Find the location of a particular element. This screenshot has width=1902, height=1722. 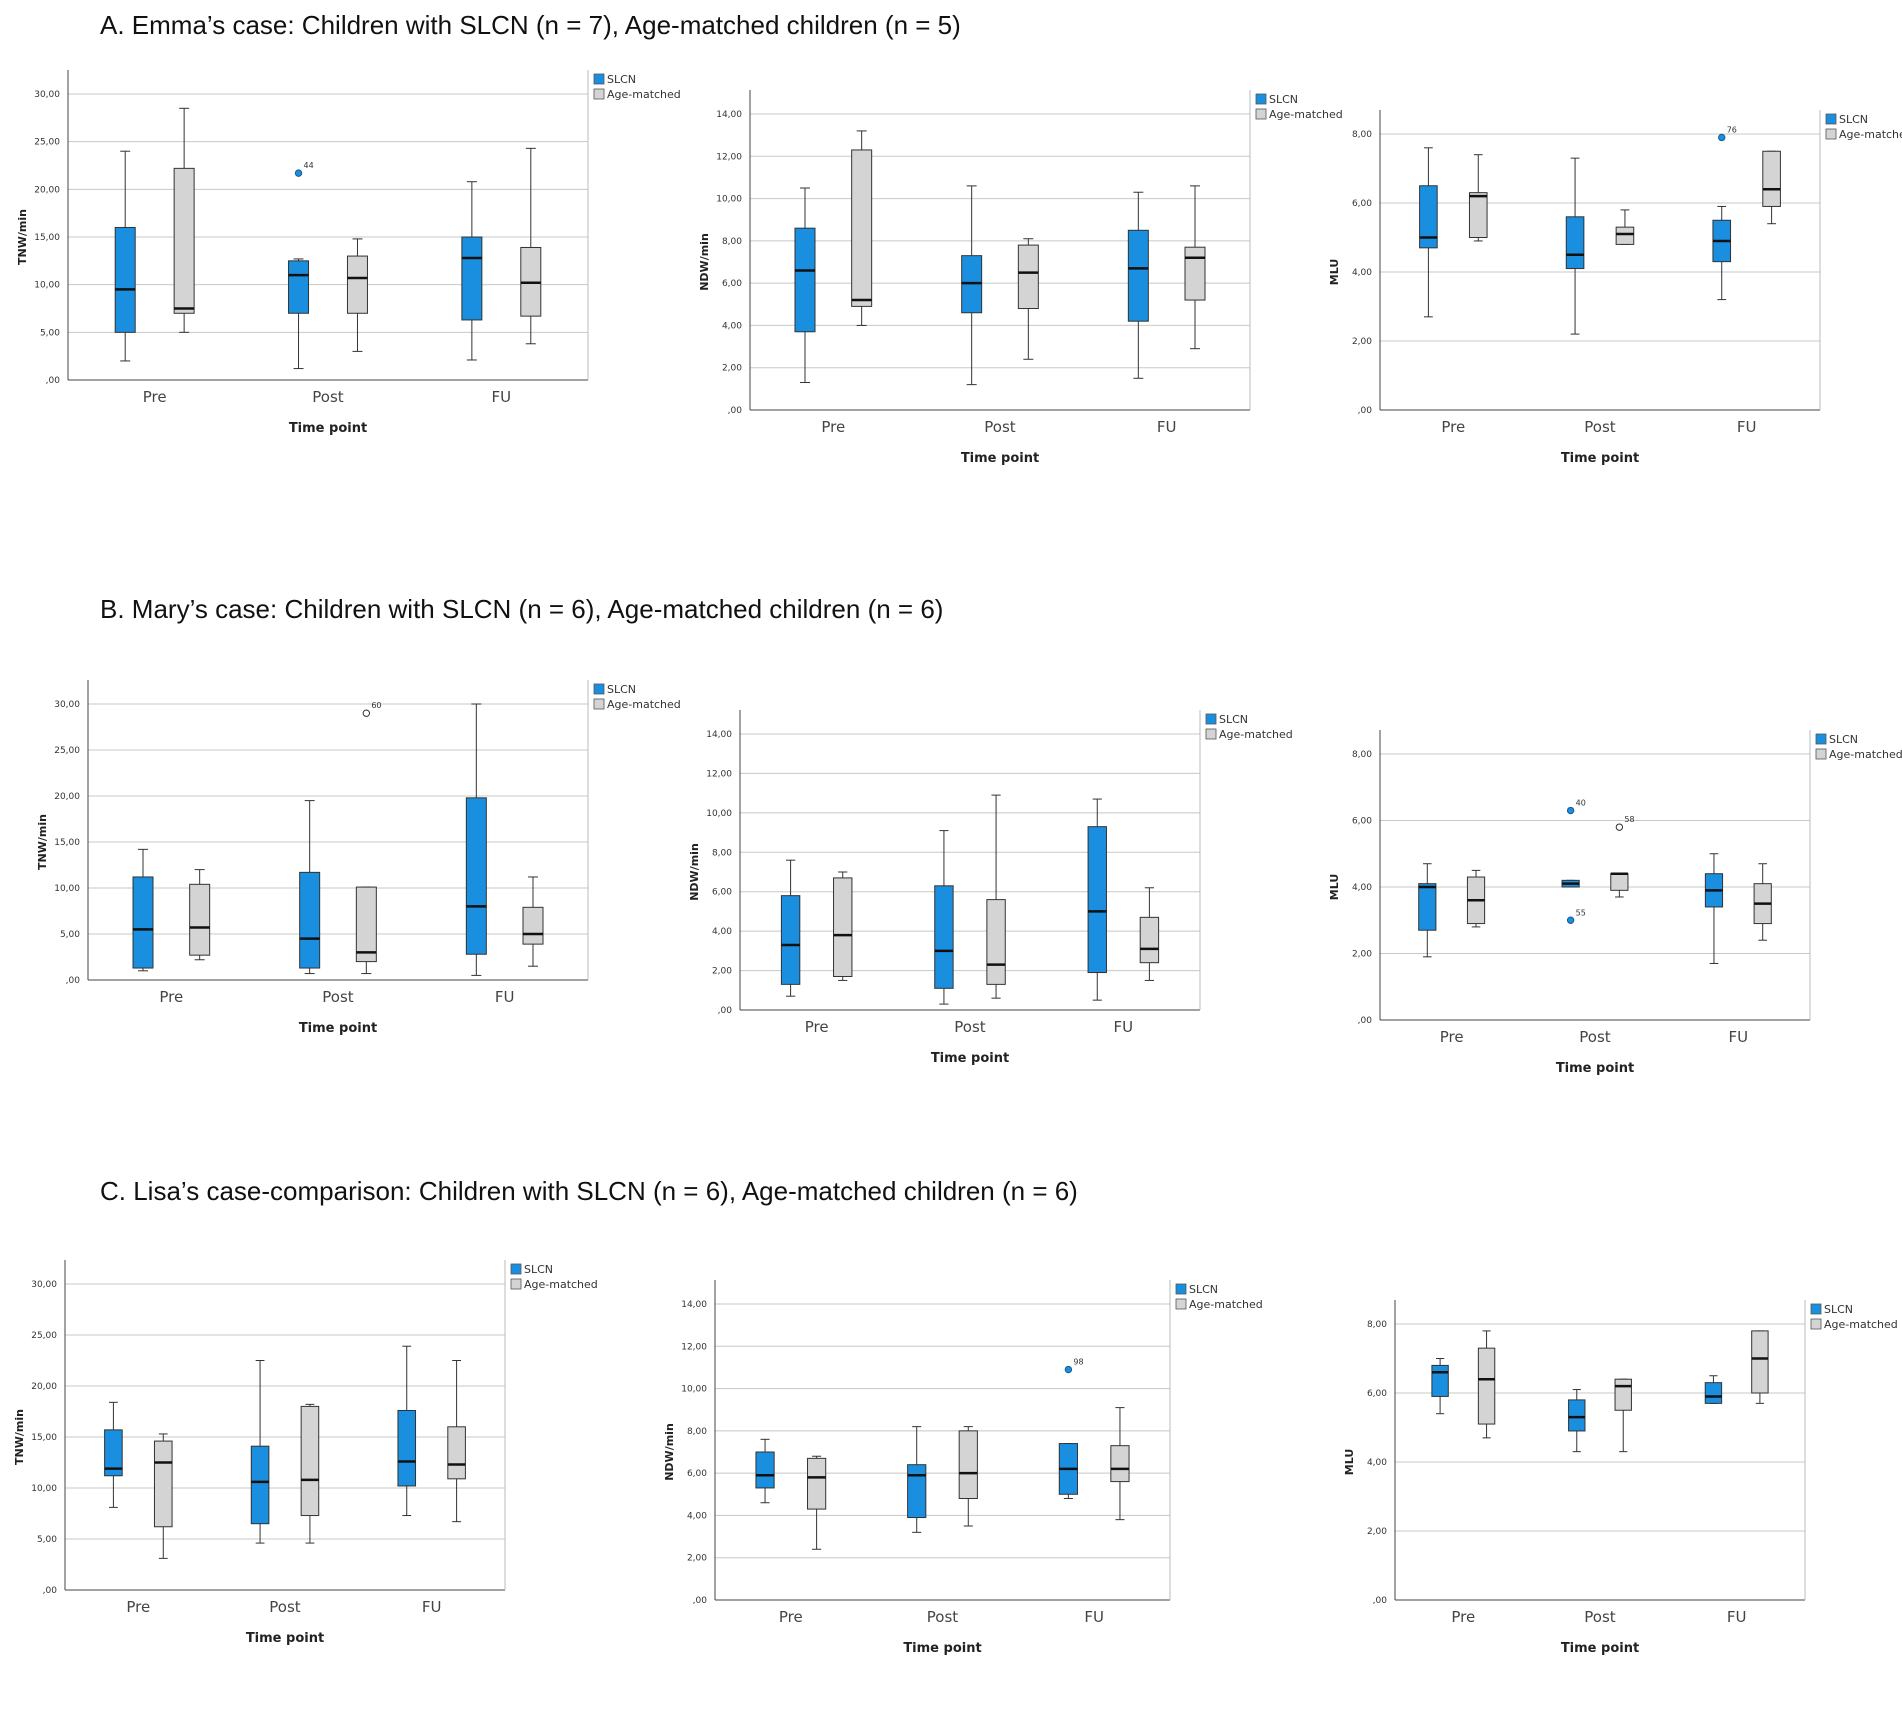

y-tick-label: 30,00 is located at coordinates (67, 705).